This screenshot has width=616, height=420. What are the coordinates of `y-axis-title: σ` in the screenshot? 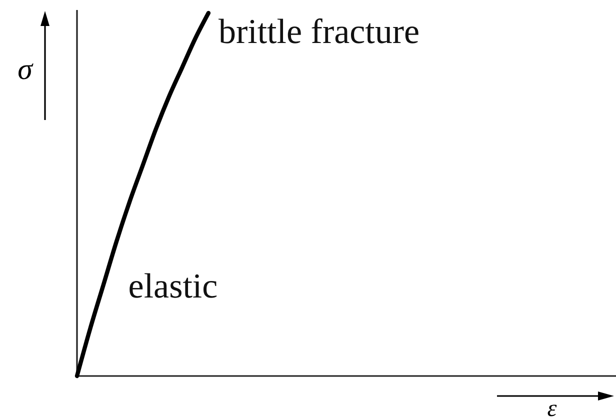 It's located at (26, 69).